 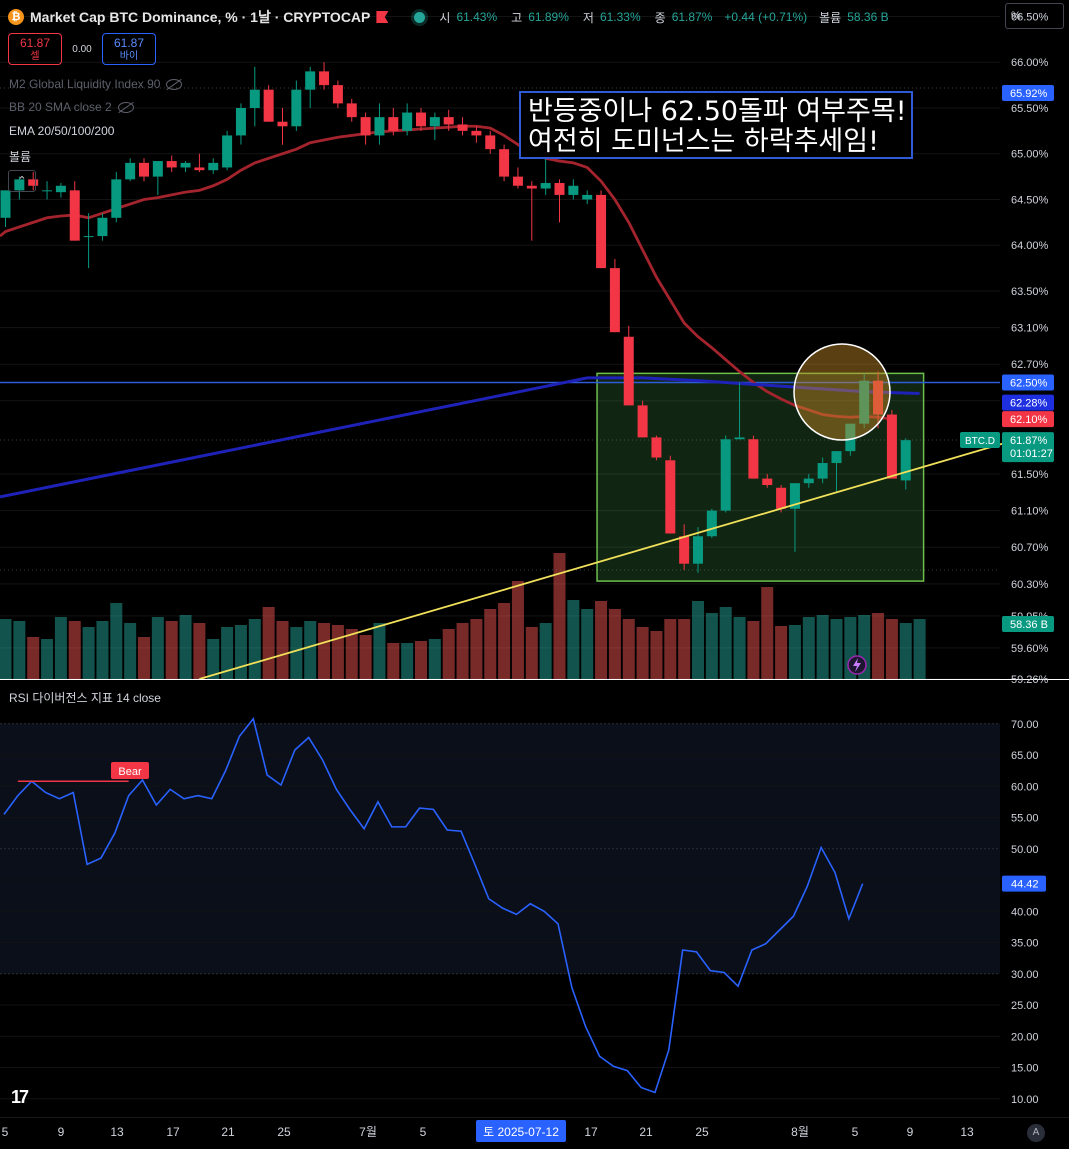 What do you see at coordinates (61, 1132) in the screenshot?
I see `time-tick-label: 9` at bounding box center [61, 1132].